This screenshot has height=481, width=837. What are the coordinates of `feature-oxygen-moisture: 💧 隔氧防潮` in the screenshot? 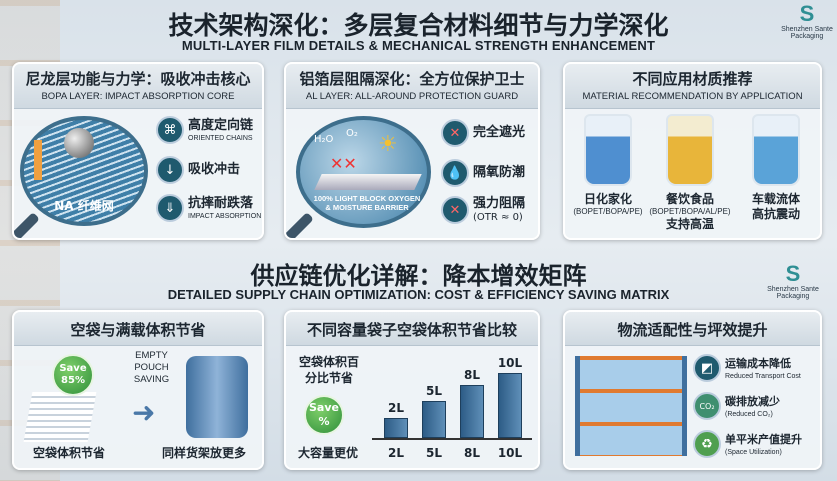 It's located at (483, 173).